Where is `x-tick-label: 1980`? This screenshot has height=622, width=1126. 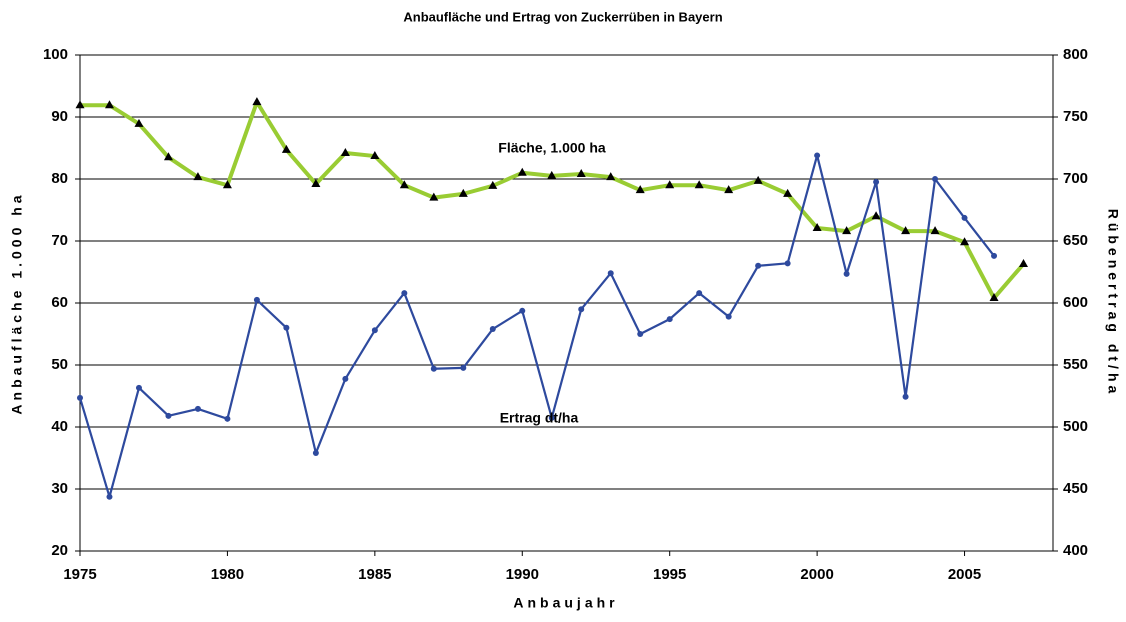 x-tick-label: 1980 is located at coordinates (227, 574).